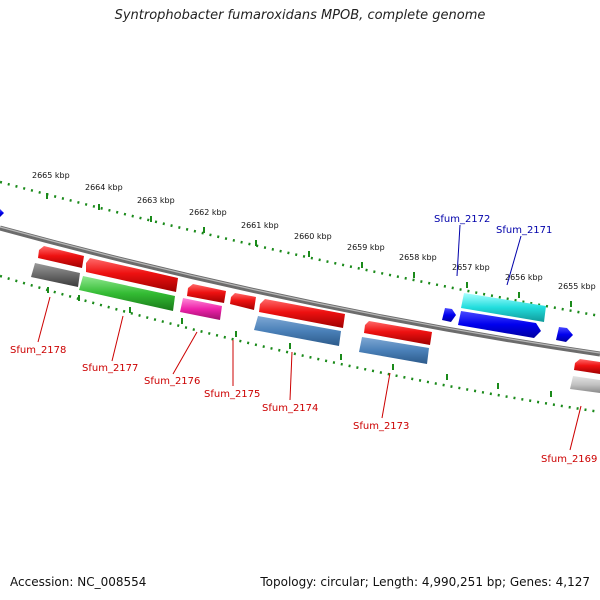 The width and height of the screenshot is (600, 600). Describe the element at coordinates (489, 255) in the screenshot. I see `callout-lines-blue` at that location.